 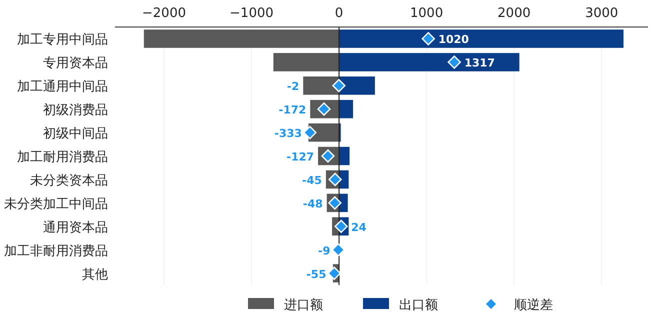 I want to click on x-tick-label: 2000, so click(x=514, y=13).